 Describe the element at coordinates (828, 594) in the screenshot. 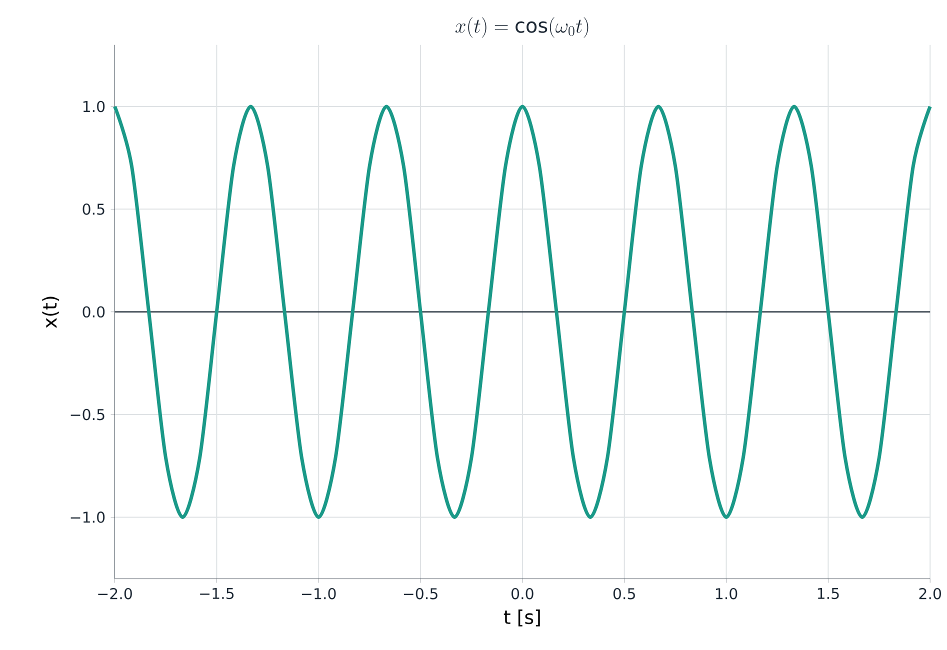

I see `x-tick-label: 1.5` at that location.